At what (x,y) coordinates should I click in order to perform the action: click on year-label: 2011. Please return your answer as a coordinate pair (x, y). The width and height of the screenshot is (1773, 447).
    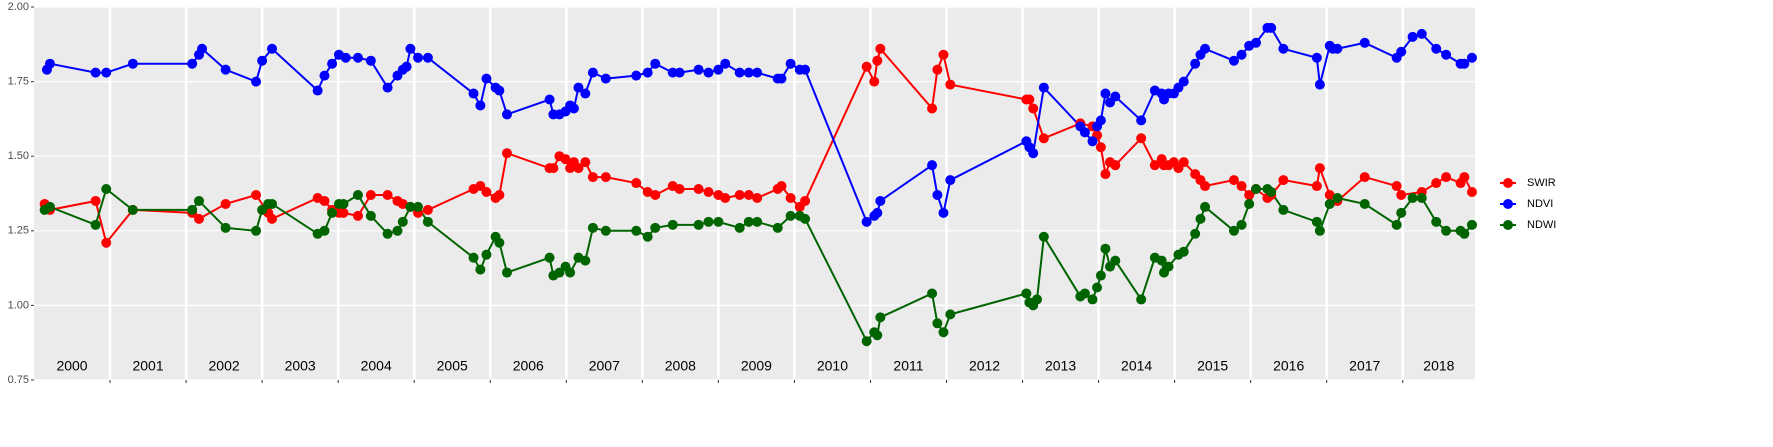
    Looking at the image, I should click on (908, 366).